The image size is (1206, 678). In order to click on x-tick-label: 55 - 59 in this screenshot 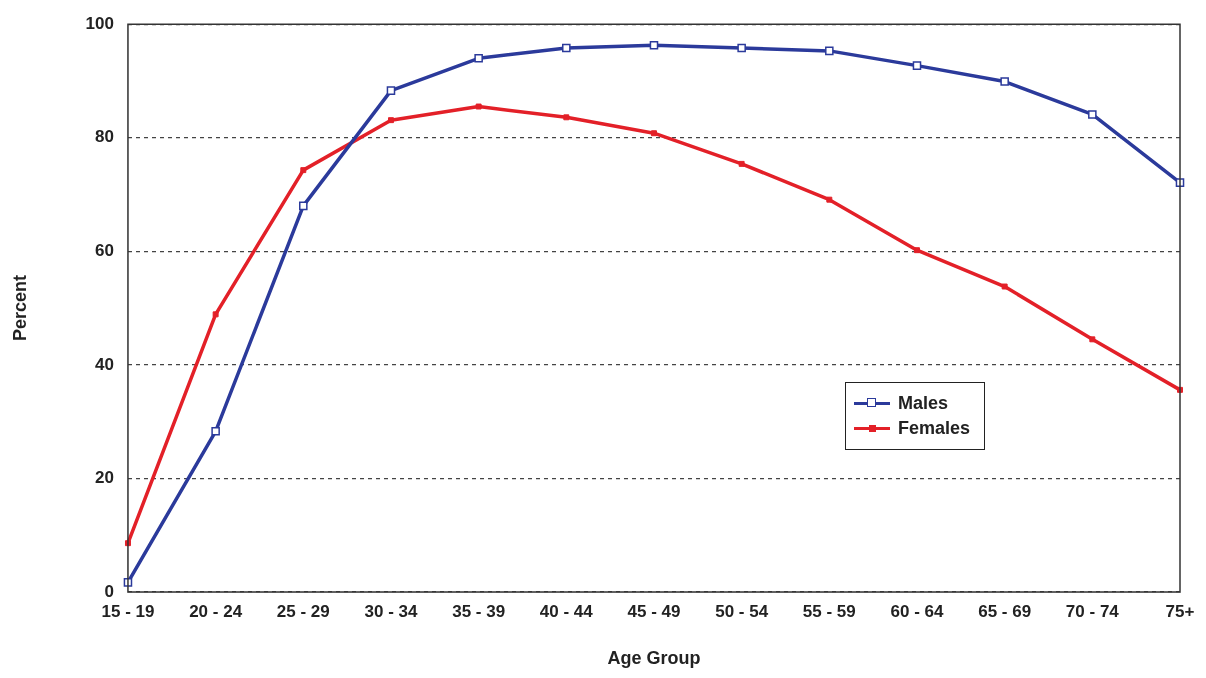, I will do `click(829, 611)`.